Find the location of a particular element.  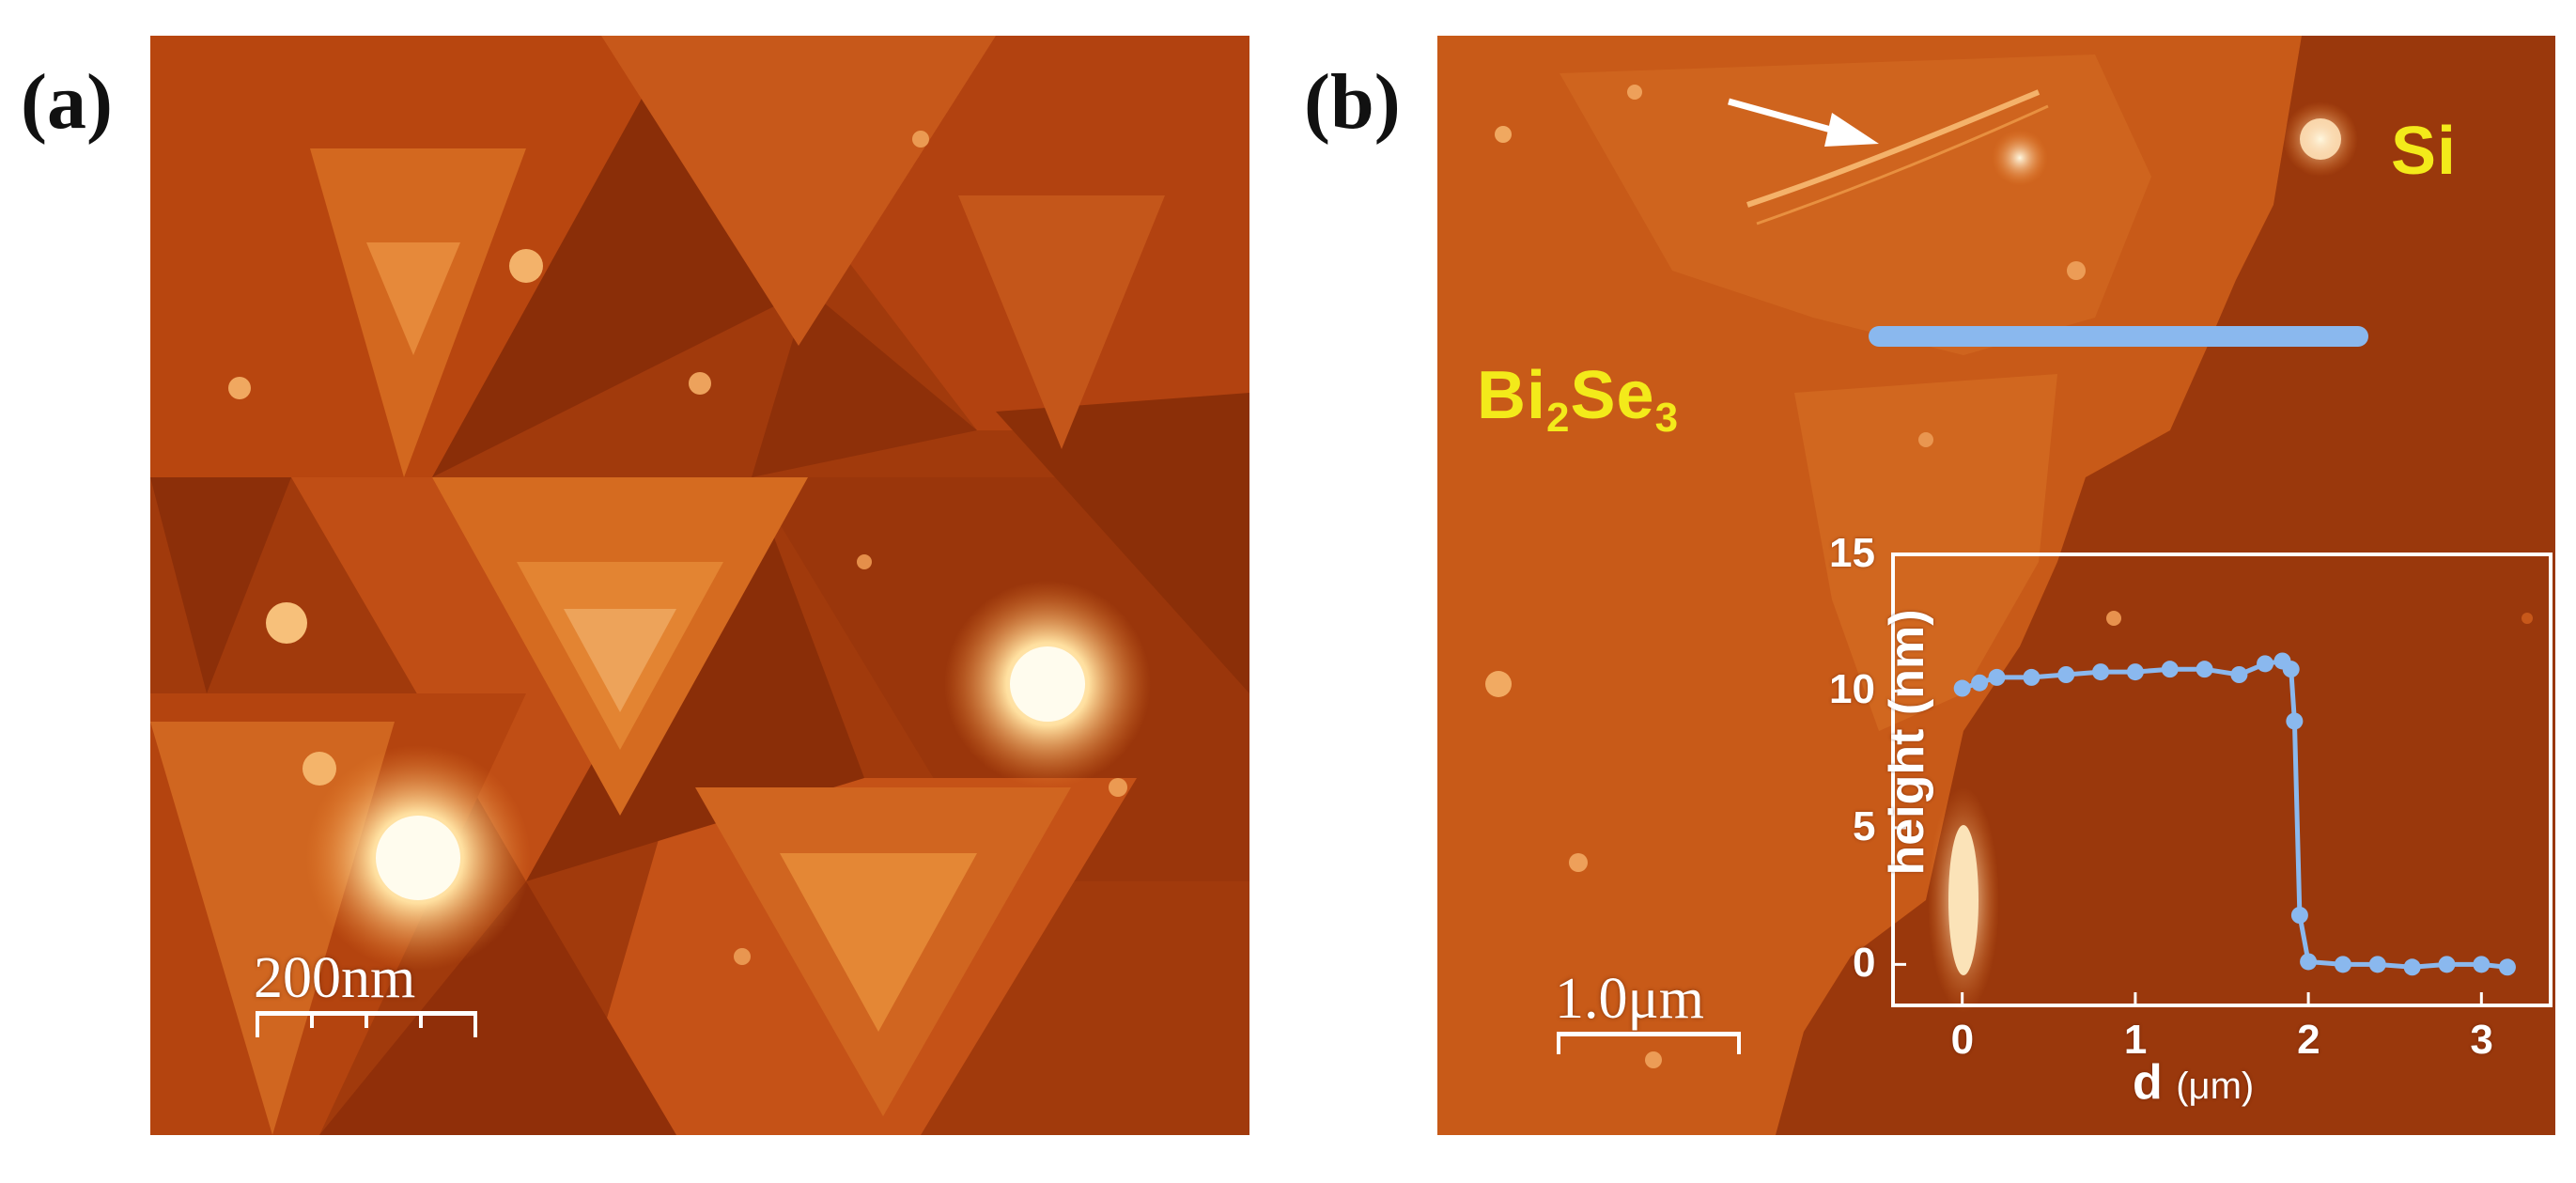

profile-series-line is located at coordinates (2235, 814).